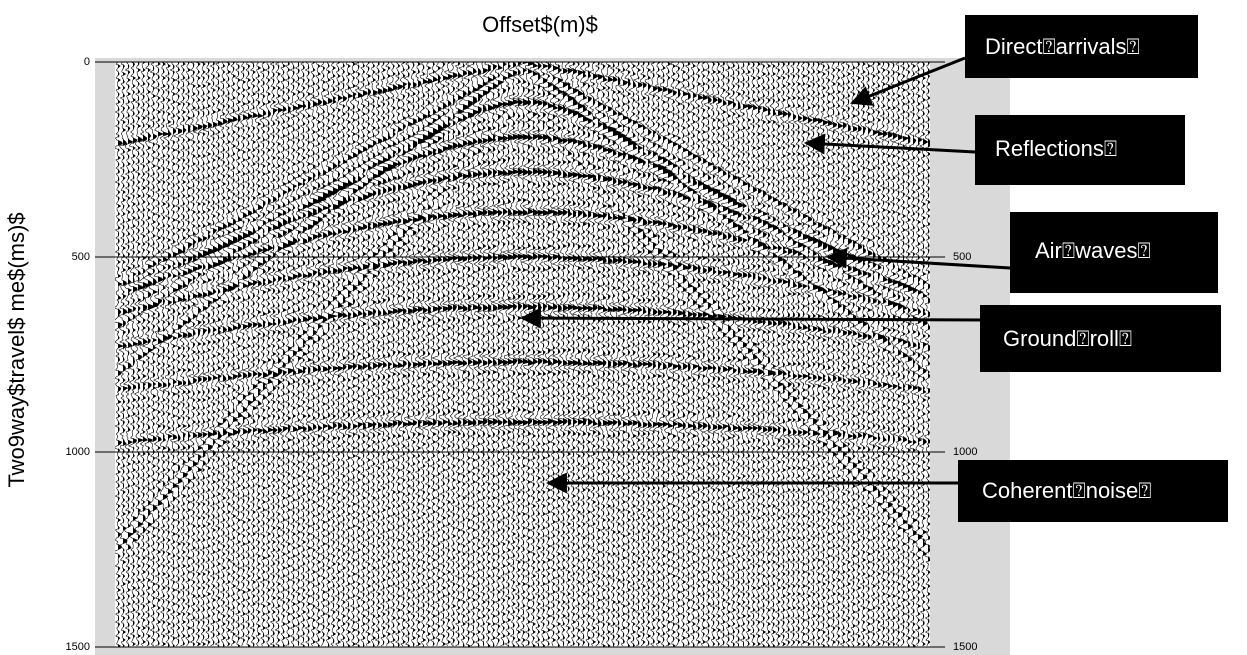 This screenshot has height=655, width=1247. Describe the element at coordinates (1093, 250) in the screenshot. I see `annotation-label: Air⍰waves⍰` at that location.